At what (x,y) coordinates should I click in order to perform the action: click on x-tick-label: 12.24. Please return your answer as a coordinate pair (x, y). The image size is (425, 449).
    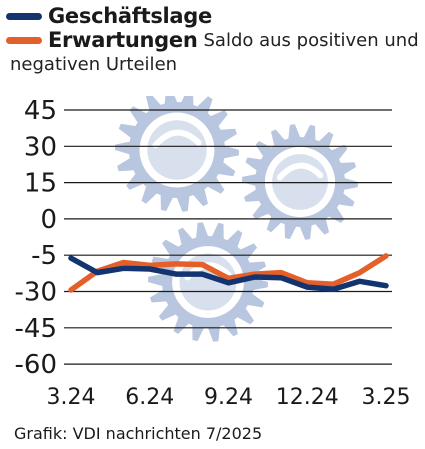
    Looking at the image, I should click on (307, 397).